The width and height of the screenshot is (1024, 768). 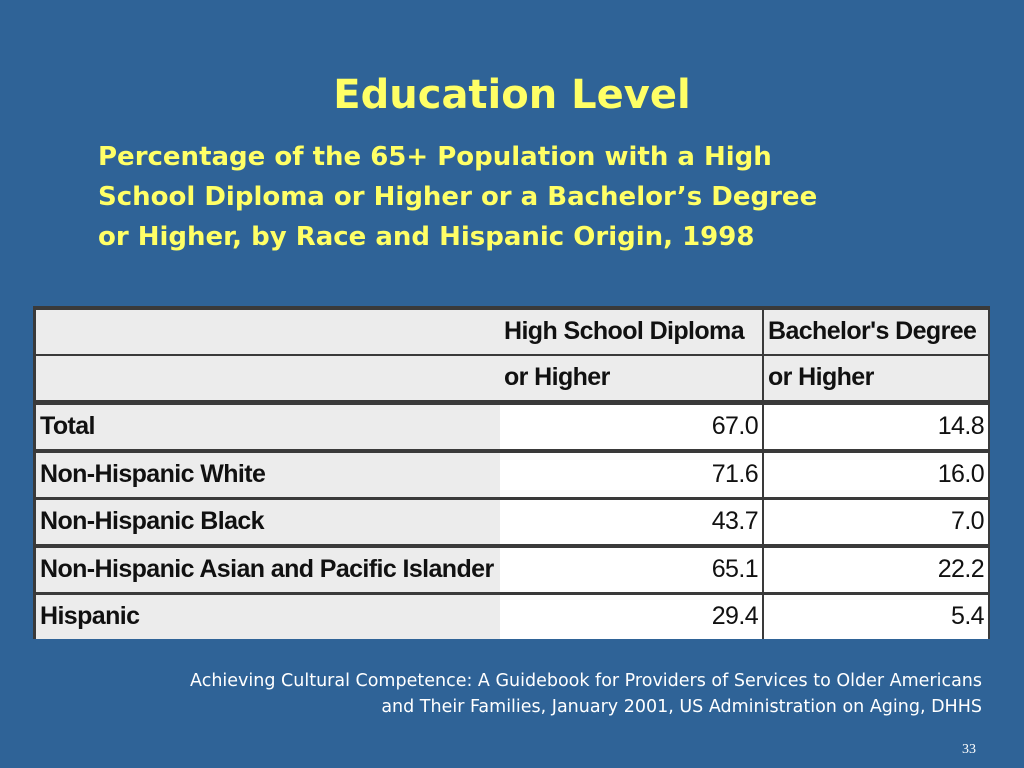 What do you see at coordinates (631, 427) in the screenshot?
I see `value-cell: 67.0` at bounding box center [631, 427].